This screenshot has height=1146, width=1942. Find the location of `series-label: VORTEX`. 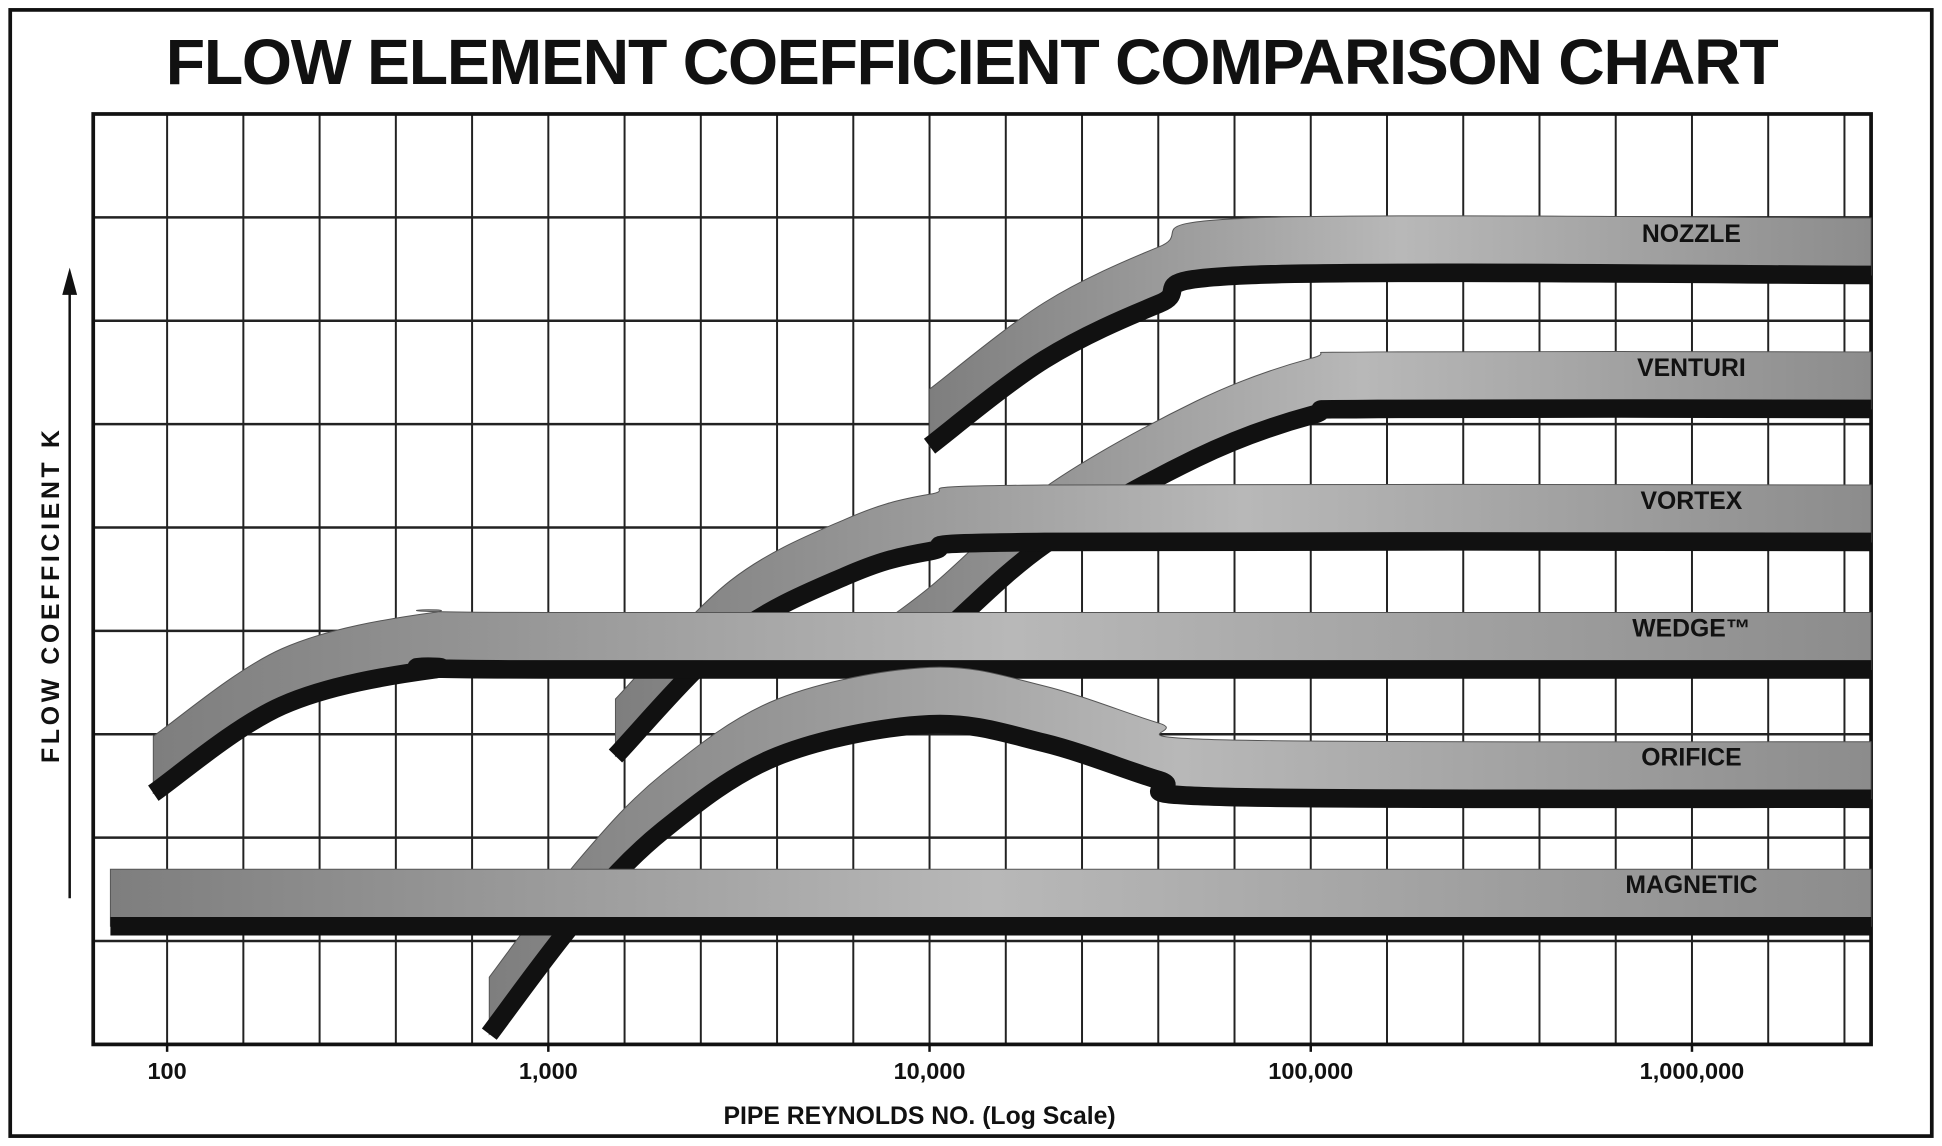

series-label: VORTEX is located at coordinates (1692, 501).